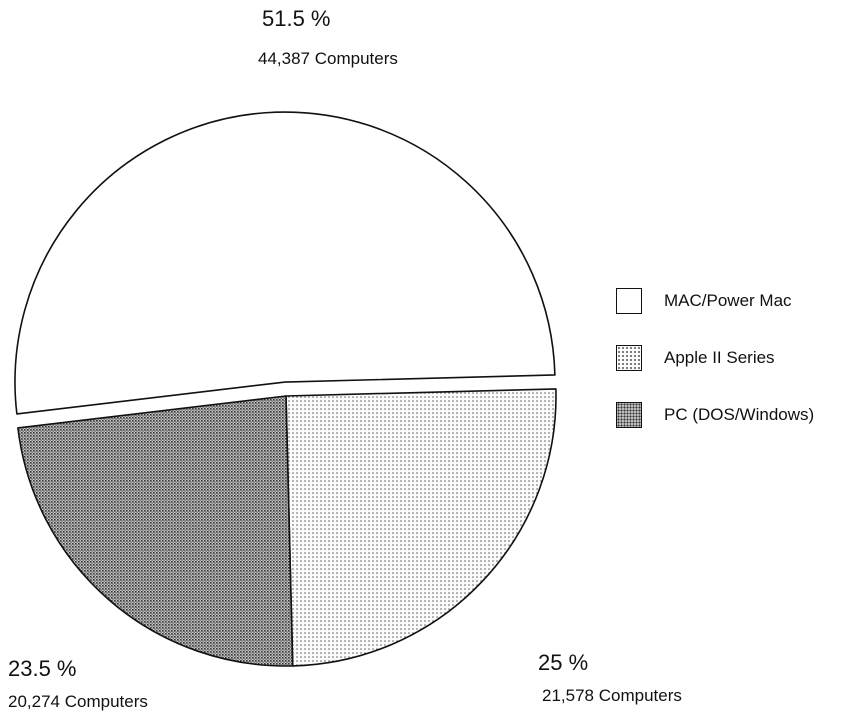  Describe the element at coordinates (629, 301) in the screenshot. I see `legend-swatch-mac` at that location.